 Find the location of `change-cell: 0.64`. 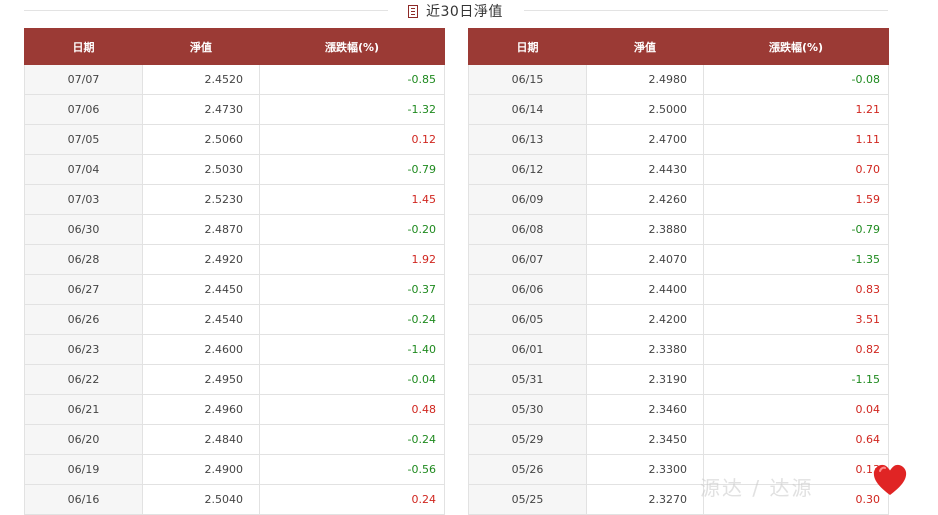

change-cell: 0.64 is located at coordinates (796, 439).